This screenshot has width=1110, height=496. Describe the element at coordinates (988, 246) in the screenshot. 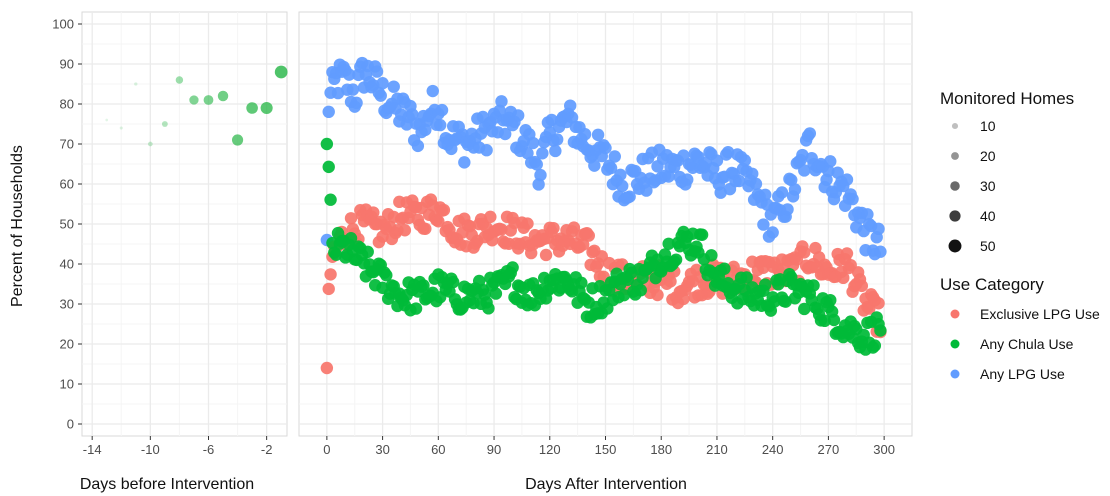

I see `size-legend-label: 50` at that location.